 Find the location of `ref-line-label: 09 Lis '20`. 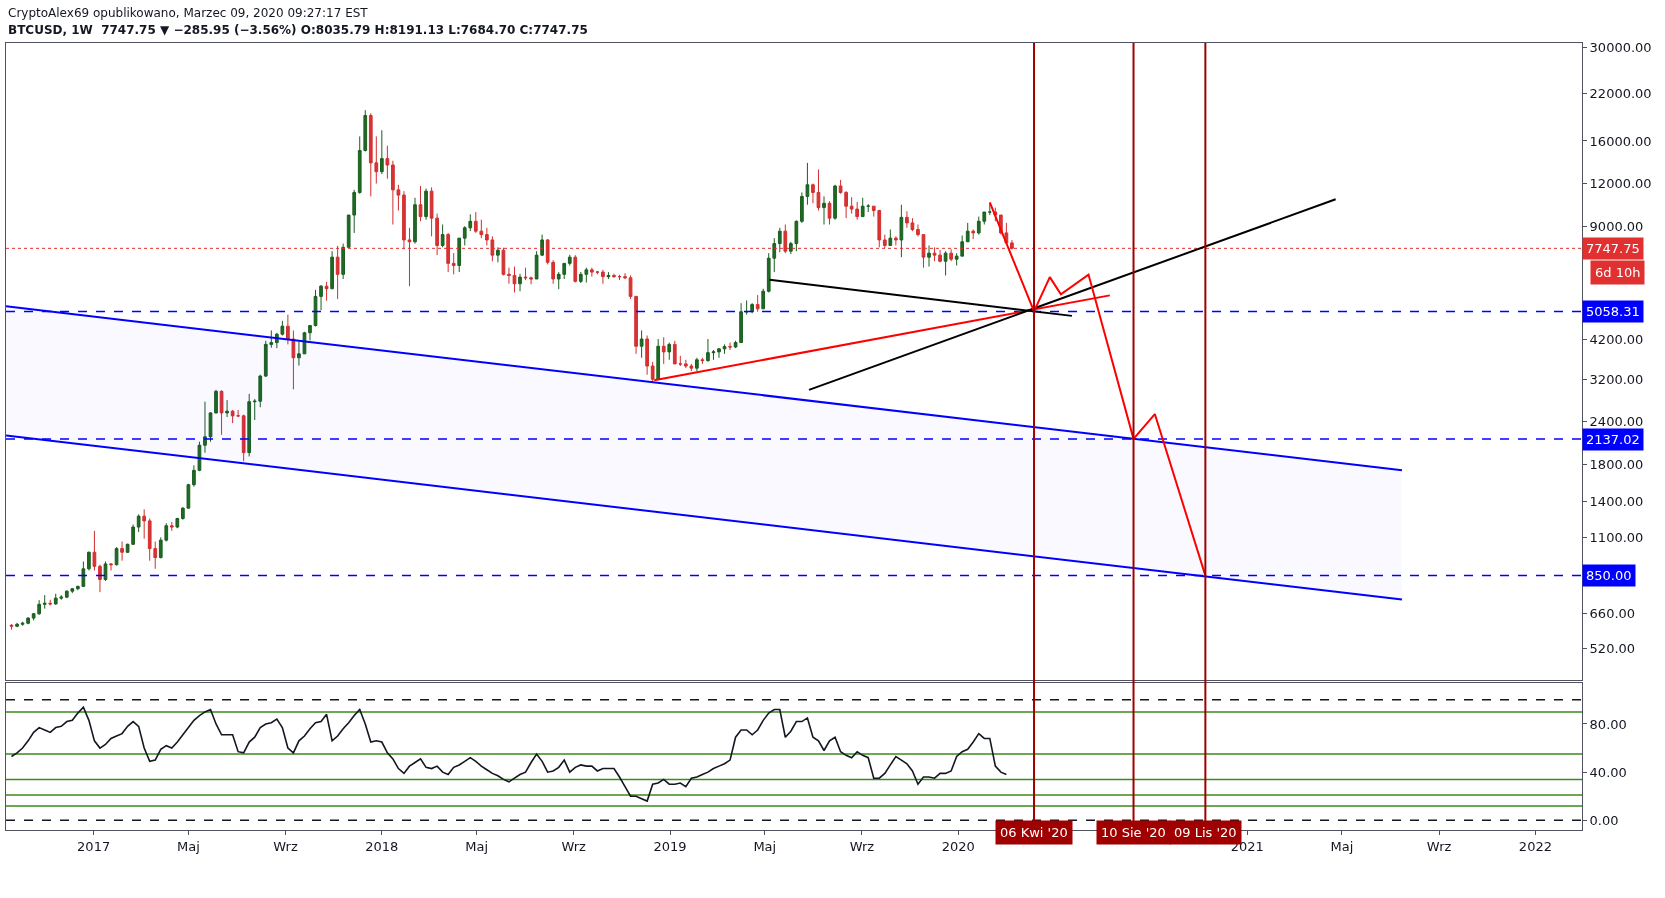

ref-line-label: 09 Lis '20 is located at coordinates (1205, 832).